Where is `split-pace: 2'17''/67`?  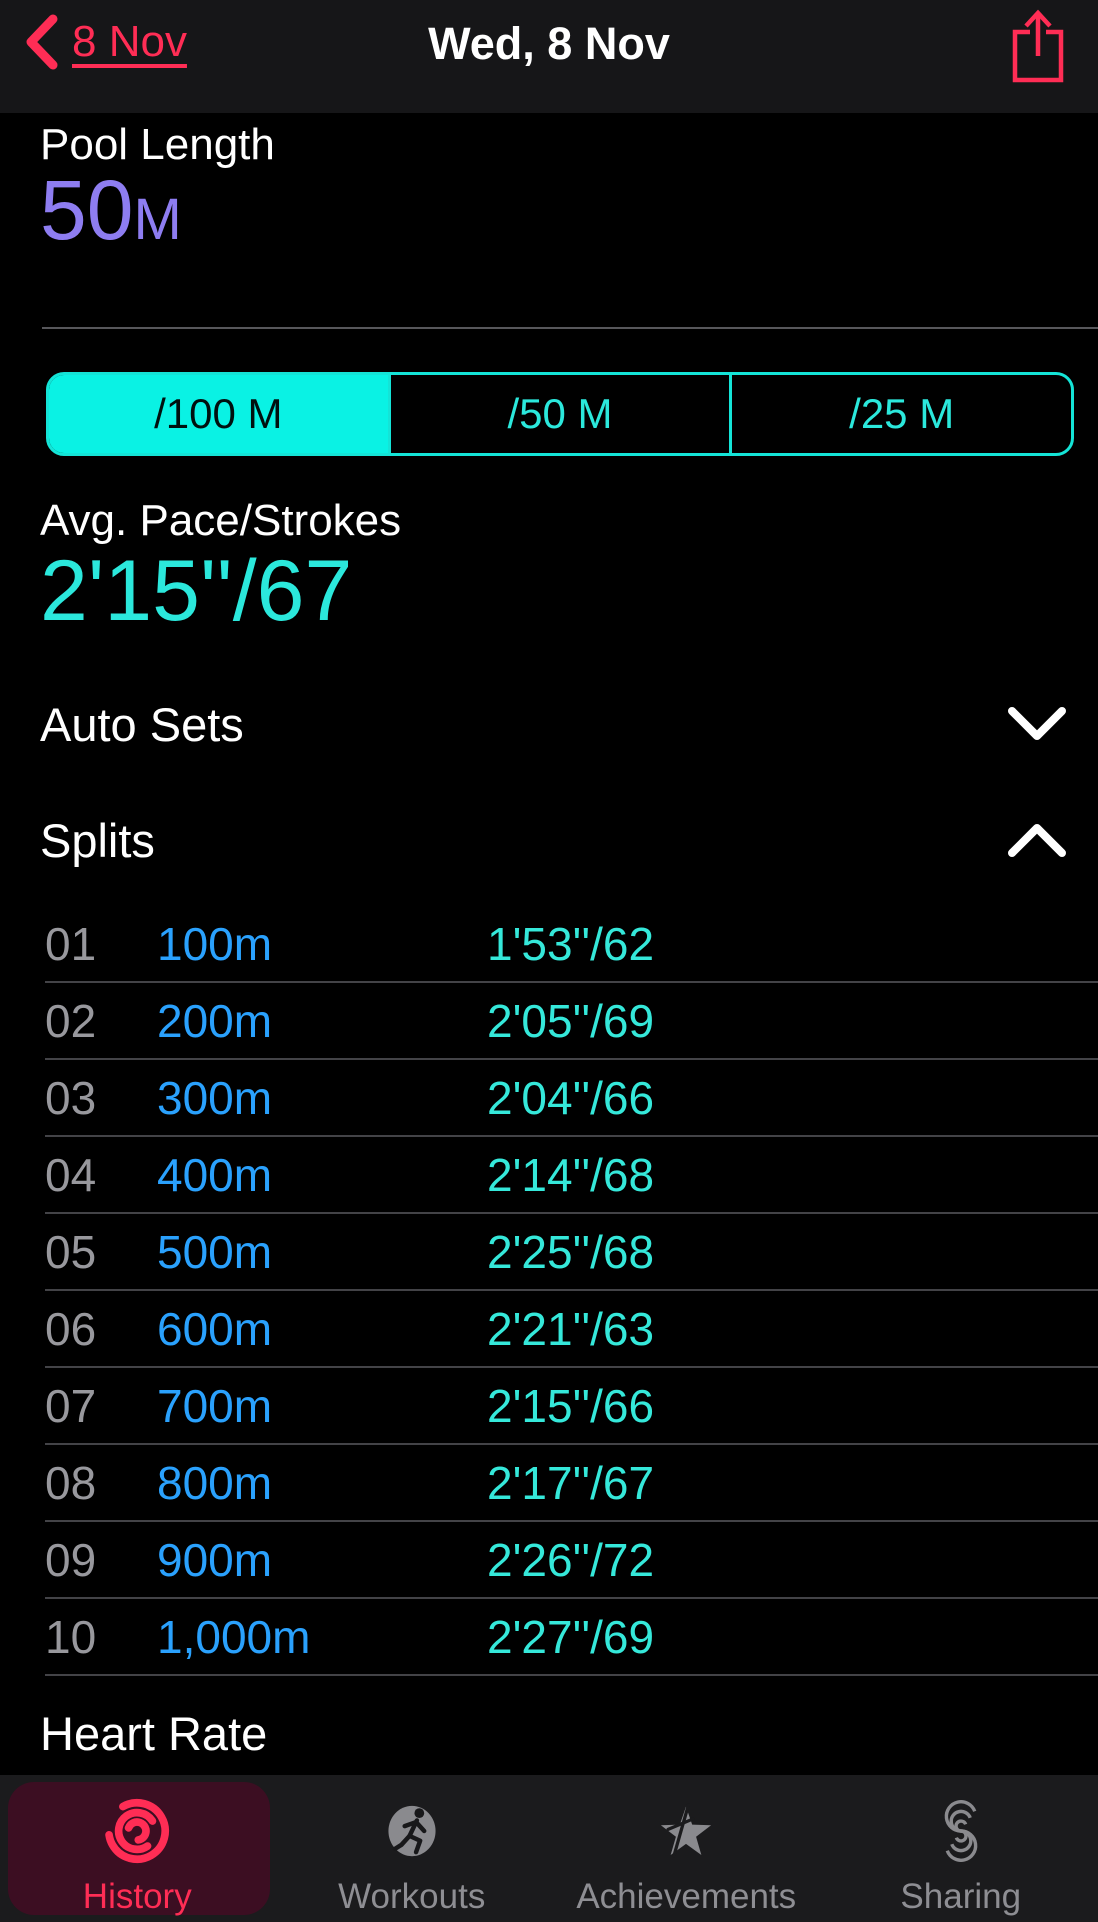
split-pace: 2'17''/67 is located at coordinates (571, 1482).